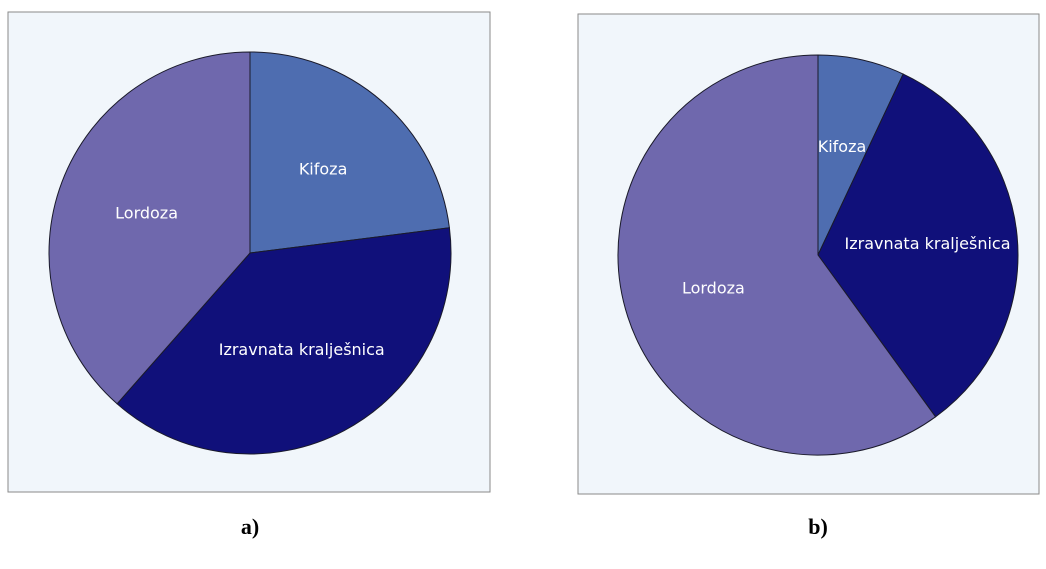  I want to click on caption: a), so click(250, 526).